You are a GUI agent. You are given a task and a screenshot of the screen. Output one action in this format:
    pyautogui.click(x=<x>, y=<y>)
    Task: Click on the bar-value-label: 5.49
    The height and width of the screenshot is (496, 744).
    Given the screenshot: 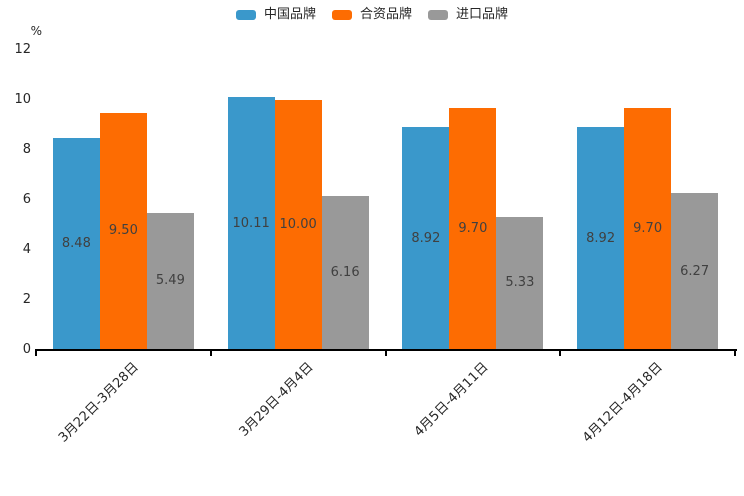 What is the action you would take?
    pyautogui.click(x=170, y=281)
    